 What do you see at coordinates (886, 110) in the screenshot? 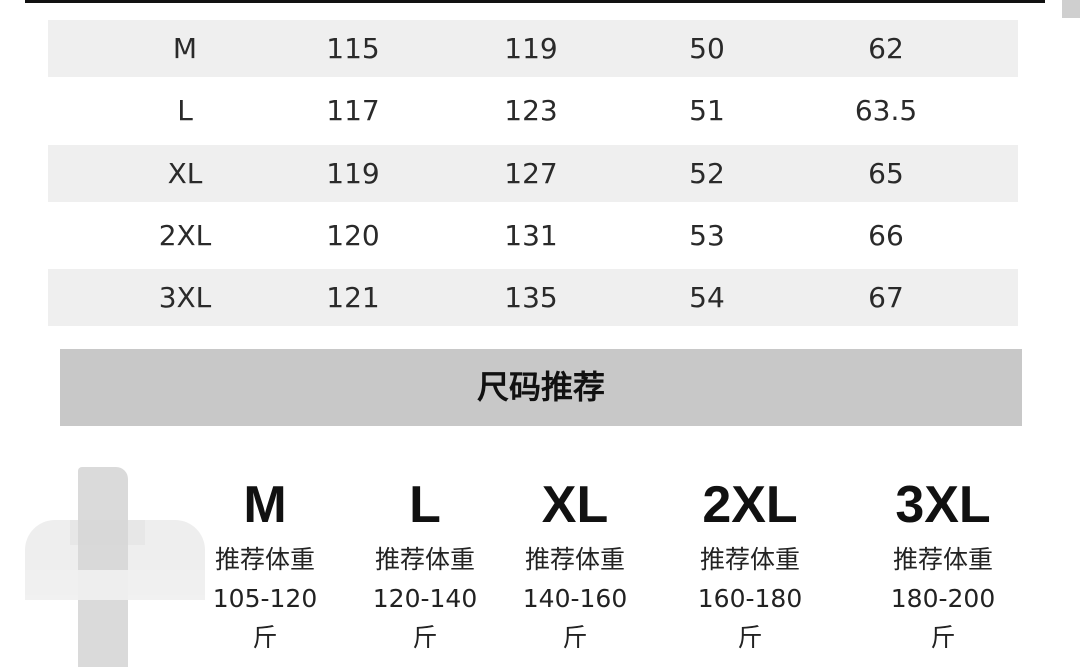
I see `measurement-cell: 63.5` at bounding box center [886, 110].